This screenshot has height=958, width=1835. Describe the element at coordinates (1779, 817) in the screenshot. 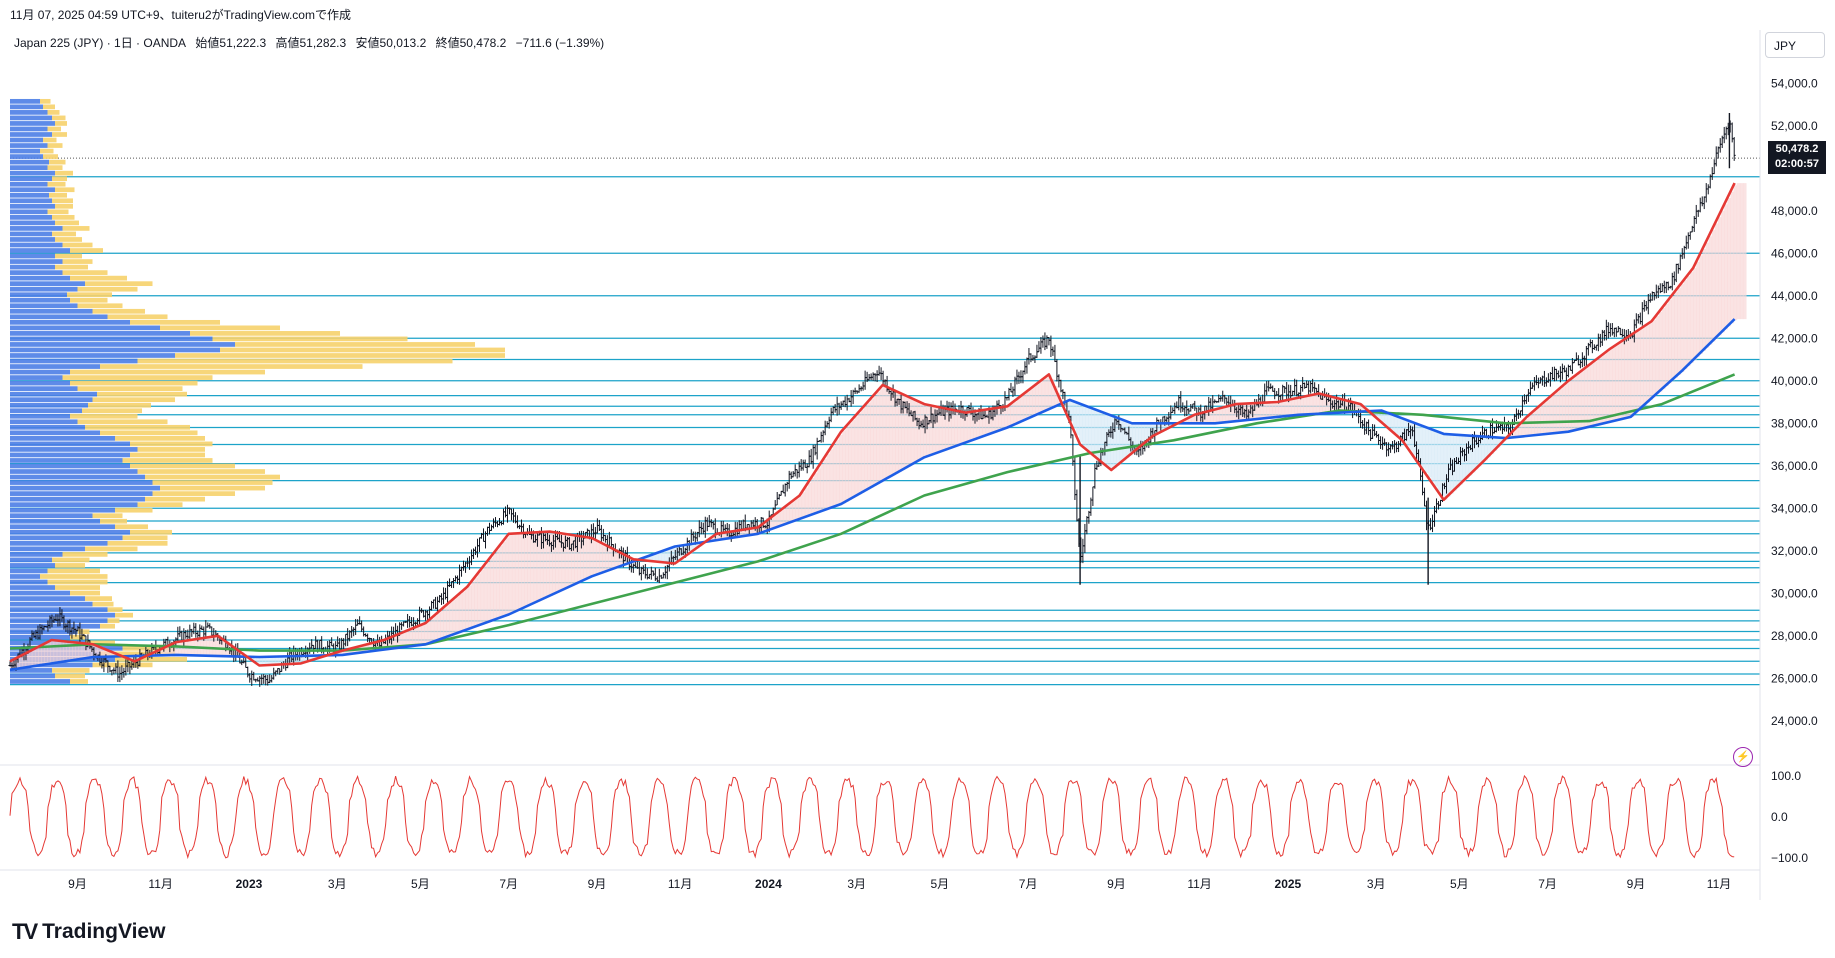

I see `oscillator-tick-label: 0.0` at that location.